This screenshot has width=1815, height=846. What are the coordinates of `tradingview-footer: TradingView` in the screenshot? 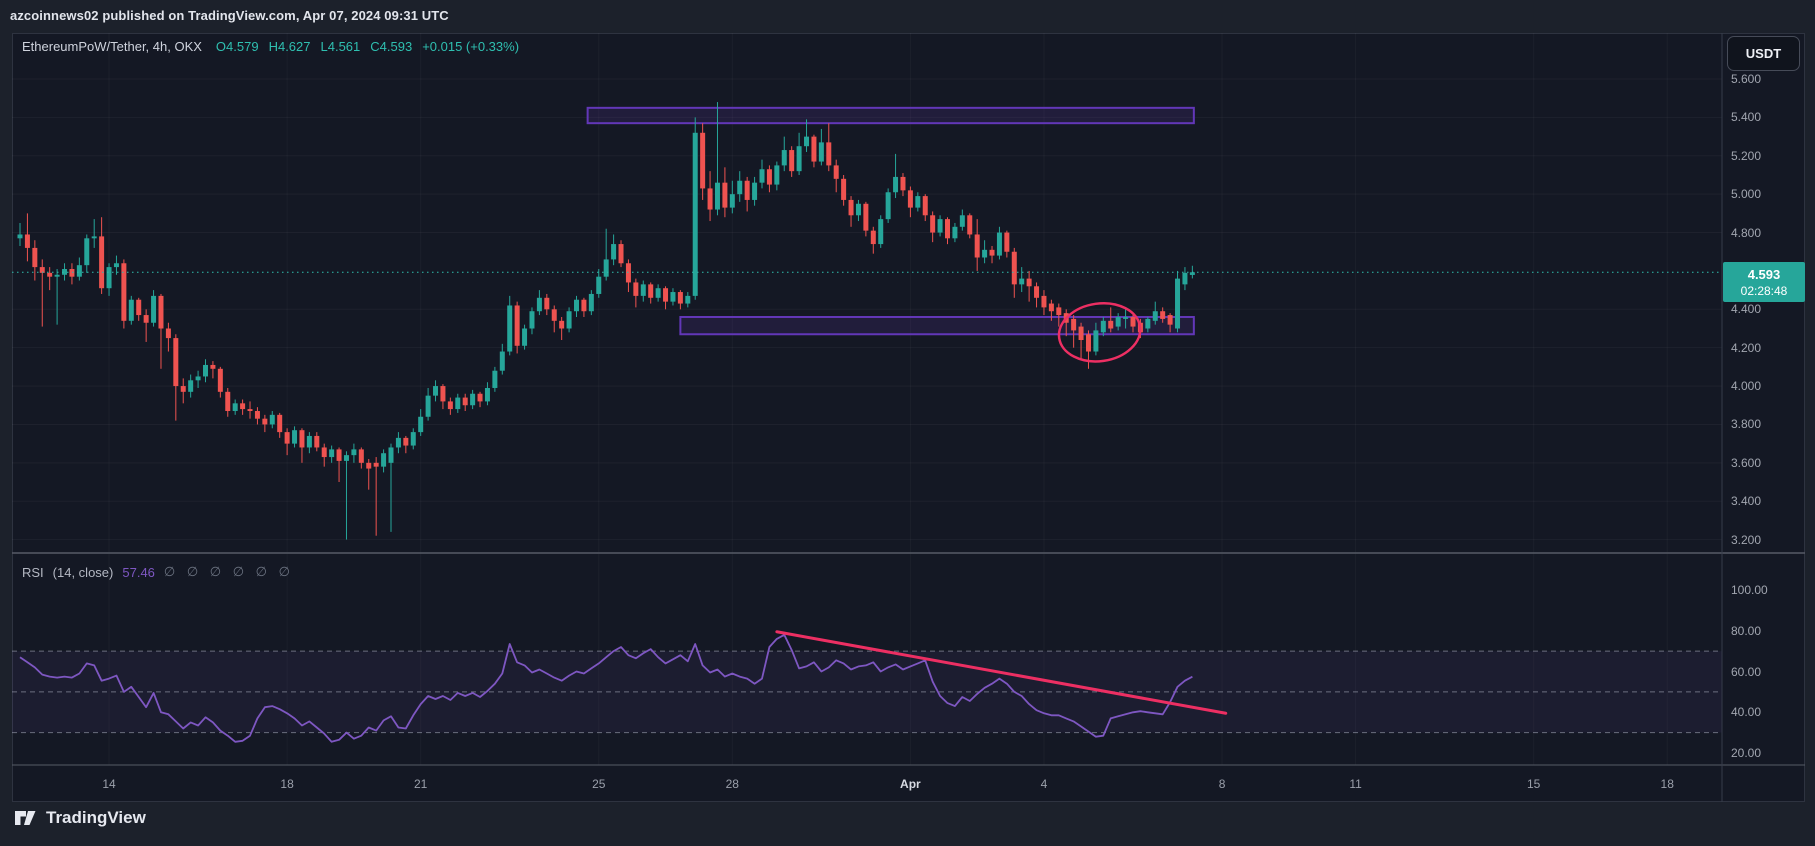 It's located at (79, 818).